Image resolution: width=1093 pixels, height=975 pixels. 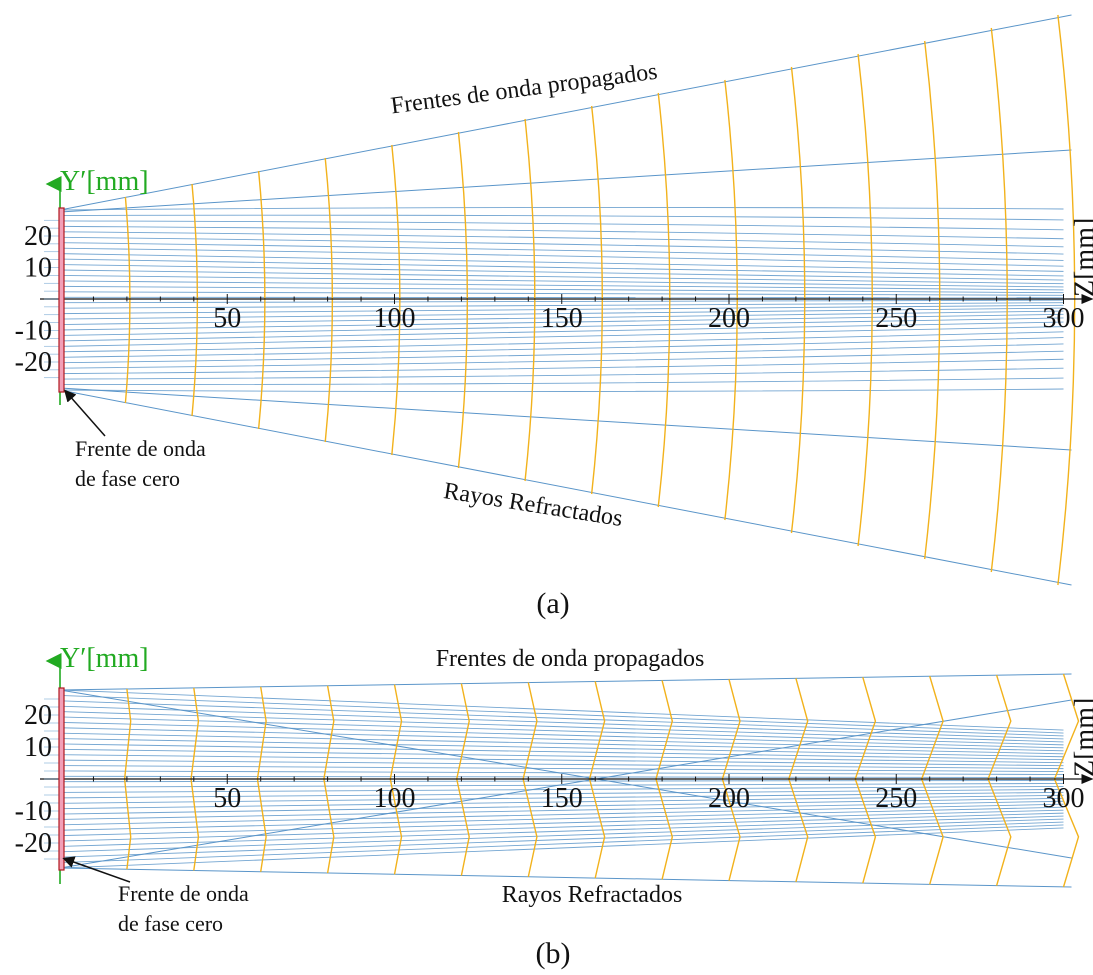 What do you see at coordinates (592, 895) in the screenshot?
I see `title-bottom-b: Rayos Refractados` at bounding box center [592, 895].